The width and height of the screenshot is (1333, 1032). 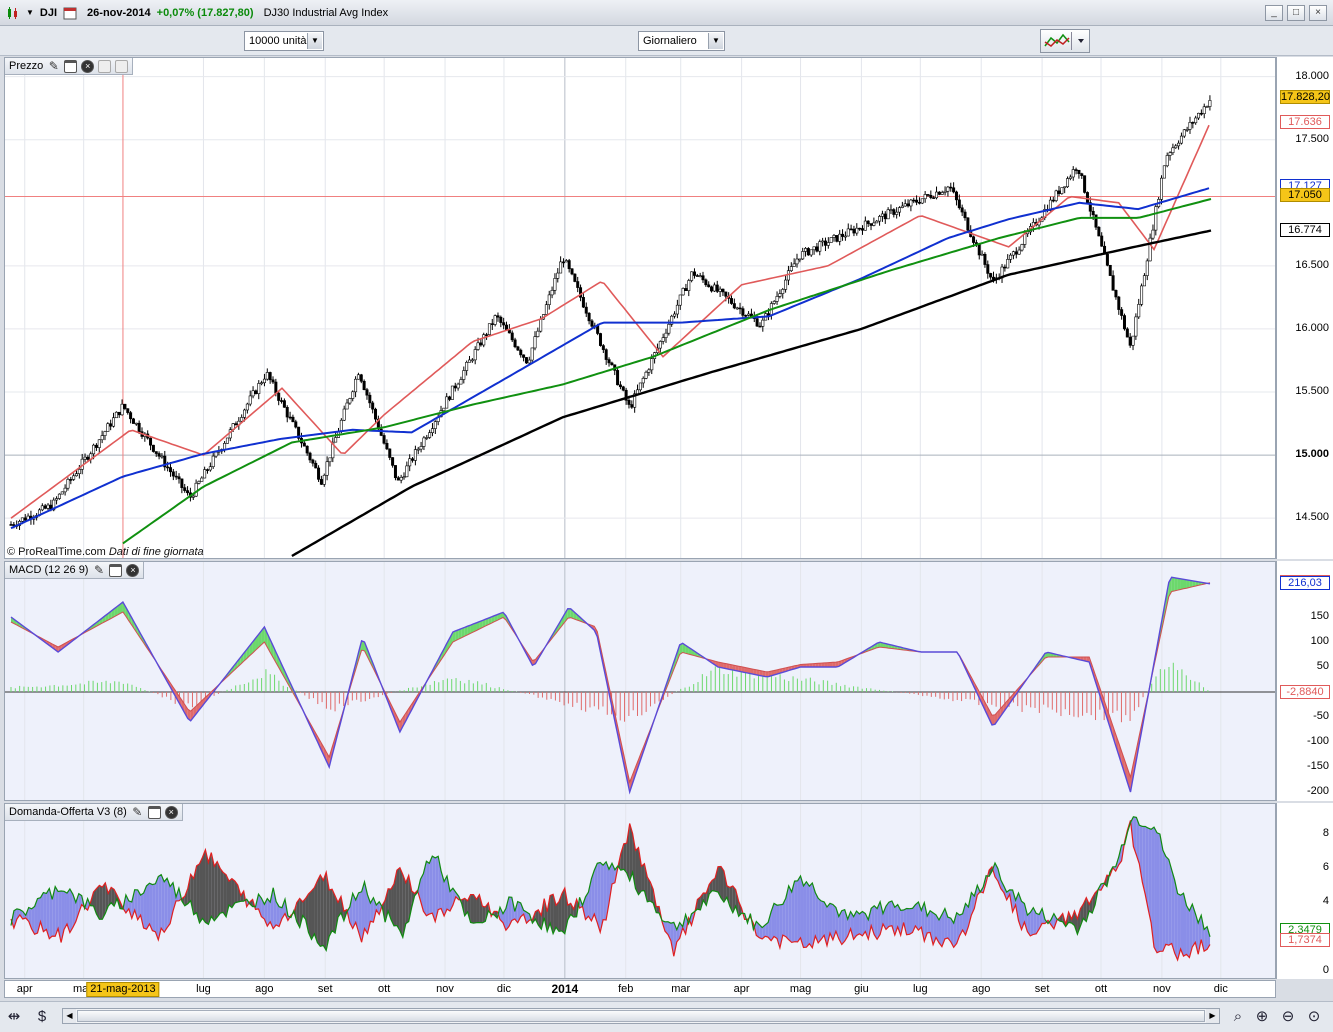 What do you see at coordinates (1318, 13) in the screenshot?
I see `close-button: ×` at bounding box center [1318, 13].